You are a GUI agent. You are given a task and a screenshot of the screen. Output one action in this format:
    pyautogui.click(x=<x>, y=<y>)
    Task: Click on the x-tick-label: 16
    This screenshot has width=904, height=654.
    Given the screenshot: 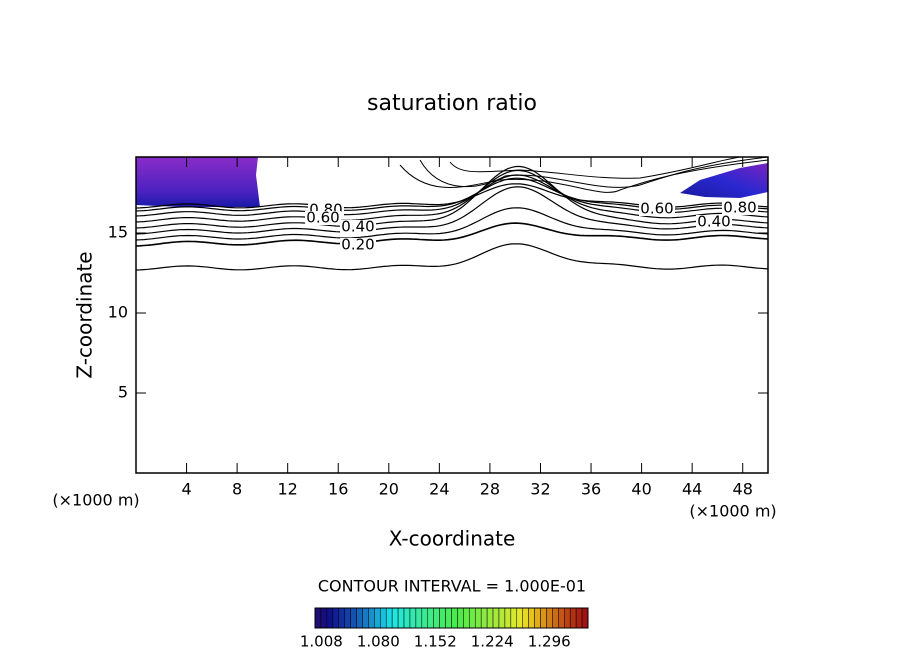 What is the action you would take?
    pyautogui.click(x=338, y=489)
    